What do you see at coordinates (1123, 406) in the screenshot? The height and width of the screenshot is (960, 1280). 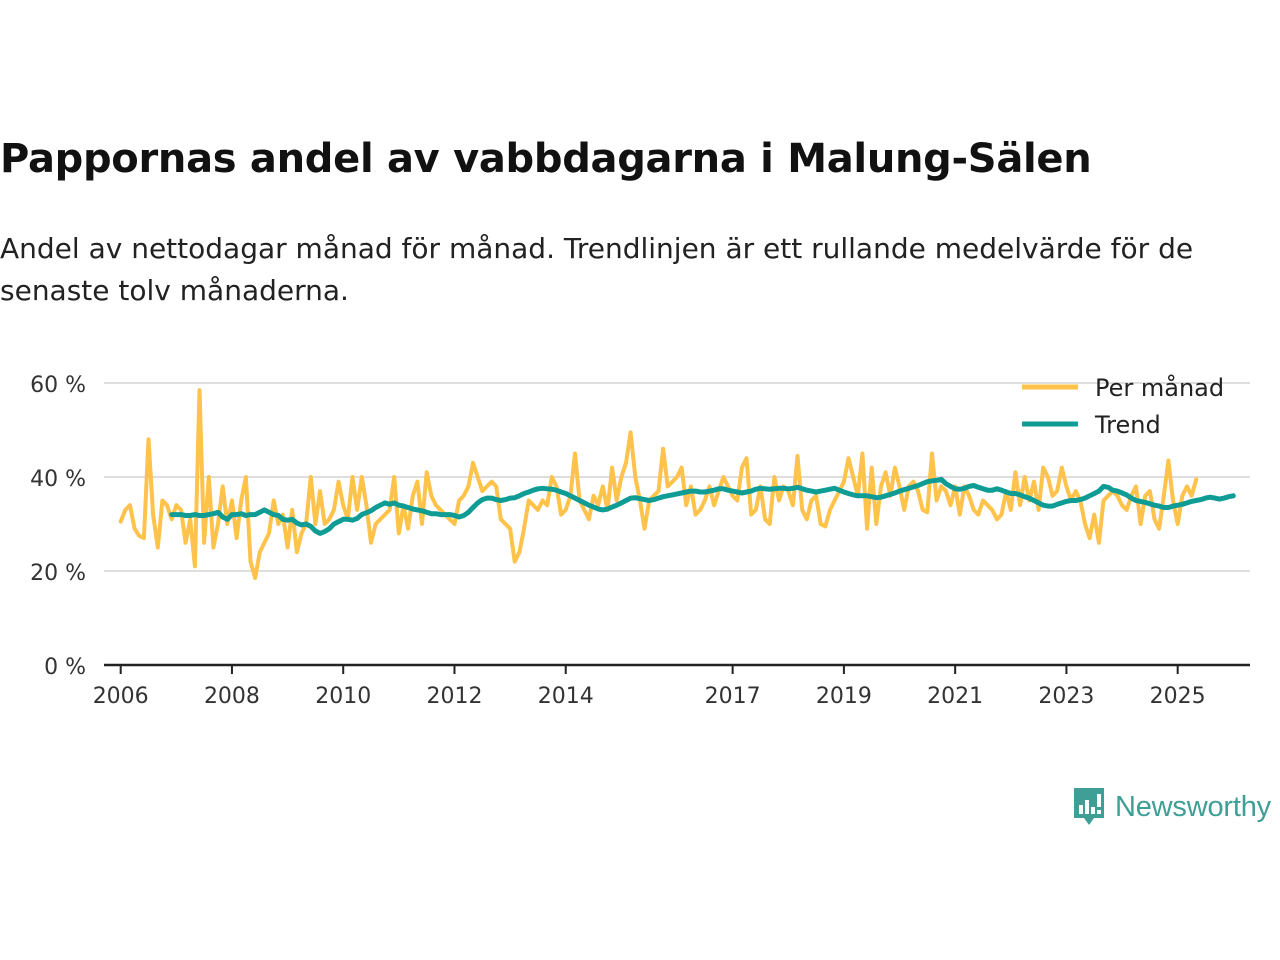 I see `chart-legend: Per månad Trend` at bounding box center [1123, 406].